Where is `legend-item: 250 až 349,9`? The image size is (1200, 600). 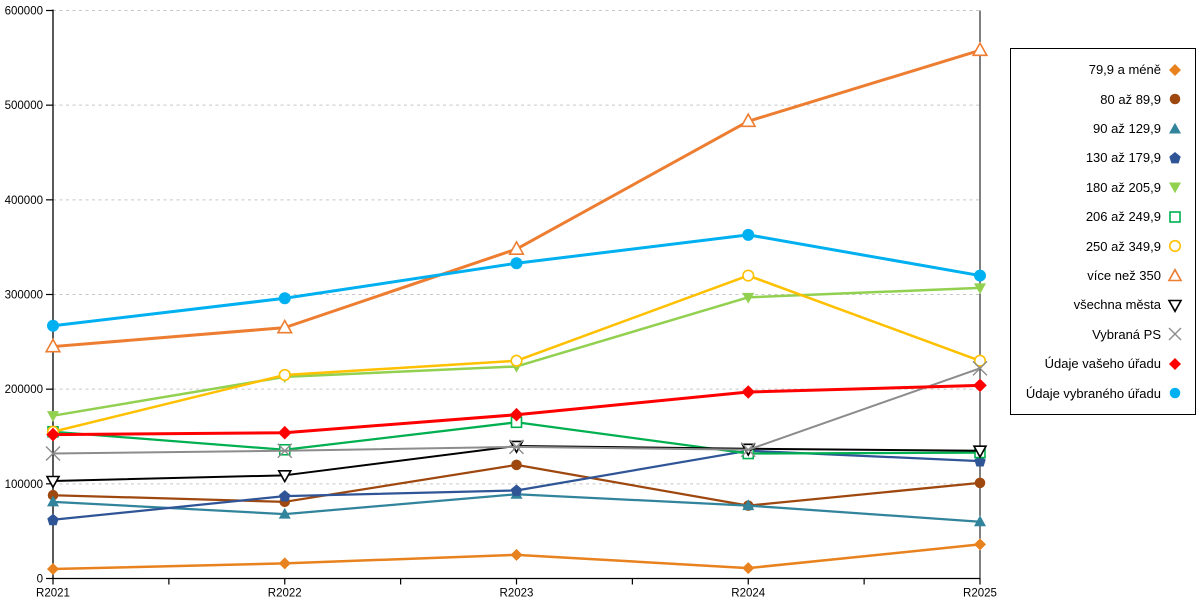
legend-item: 250 až 349,9 is located at coordinates (1103, 246).